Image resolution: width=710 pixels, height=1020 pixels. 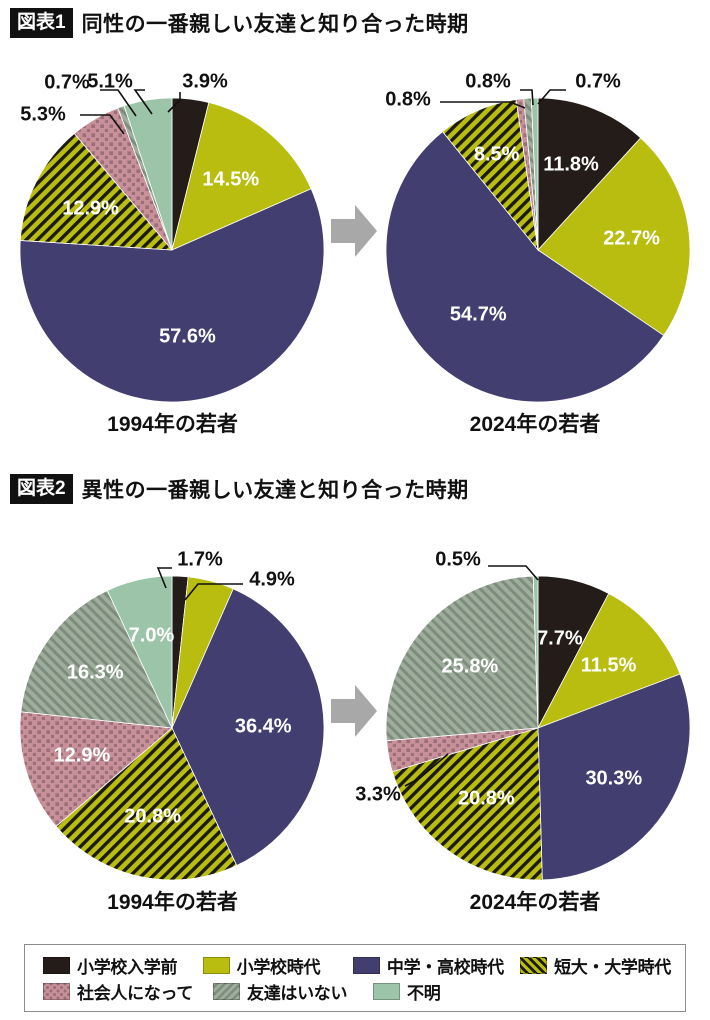 I want to click on chart-caption-same-sex-2024: 2024年の若者, so click(x=535, y=424).